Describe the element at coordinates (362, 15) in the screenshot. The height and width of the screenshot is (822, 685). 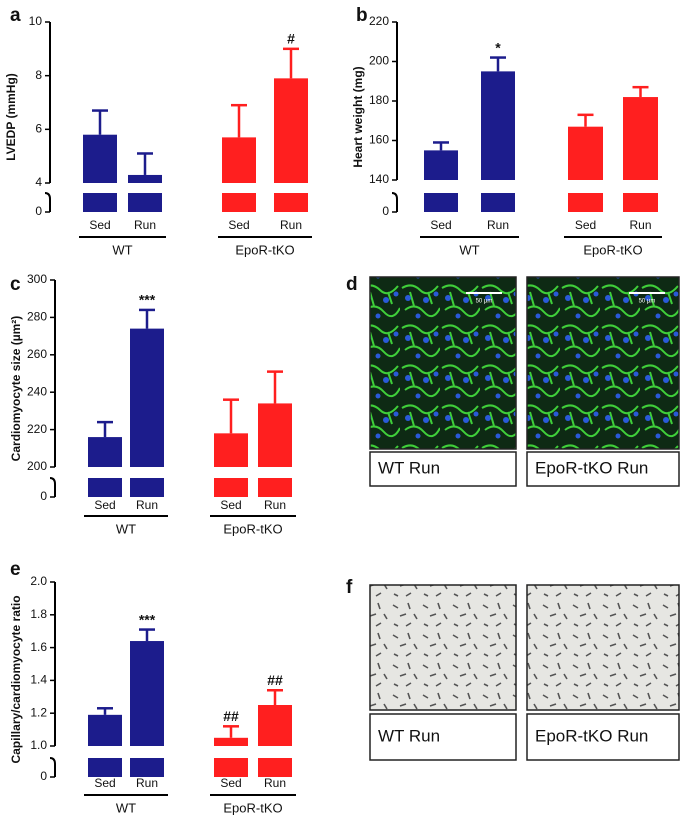
I see `panel-letter: b` at that location.